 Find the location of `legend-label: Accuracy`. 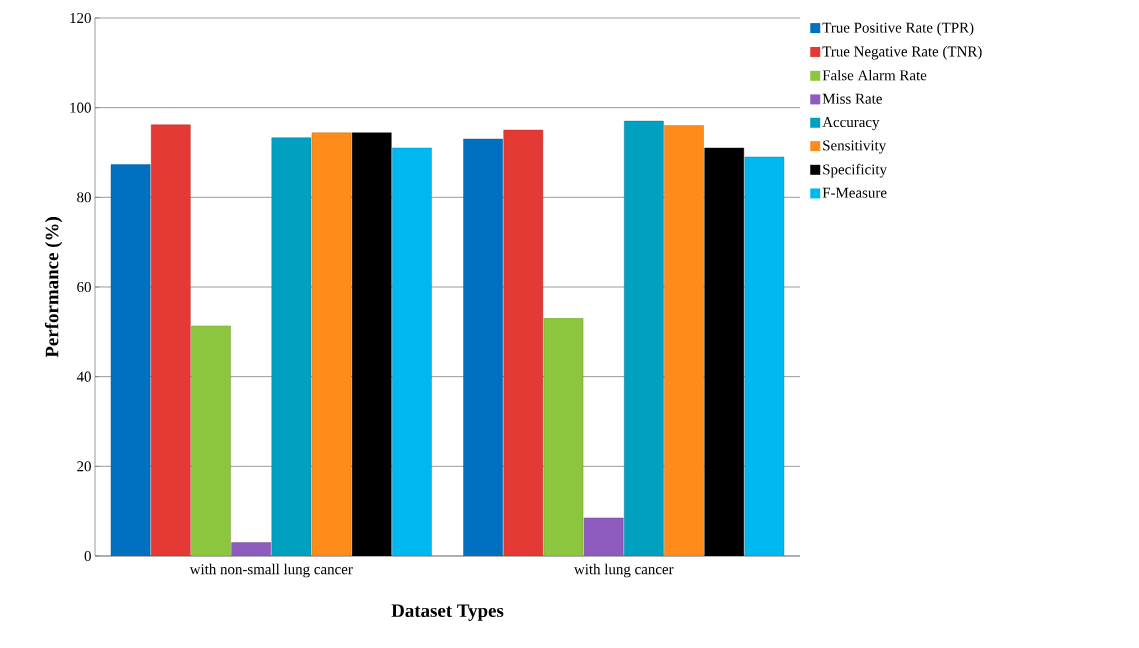

legend-label: Accuracy is located at coordinates (851, 124).